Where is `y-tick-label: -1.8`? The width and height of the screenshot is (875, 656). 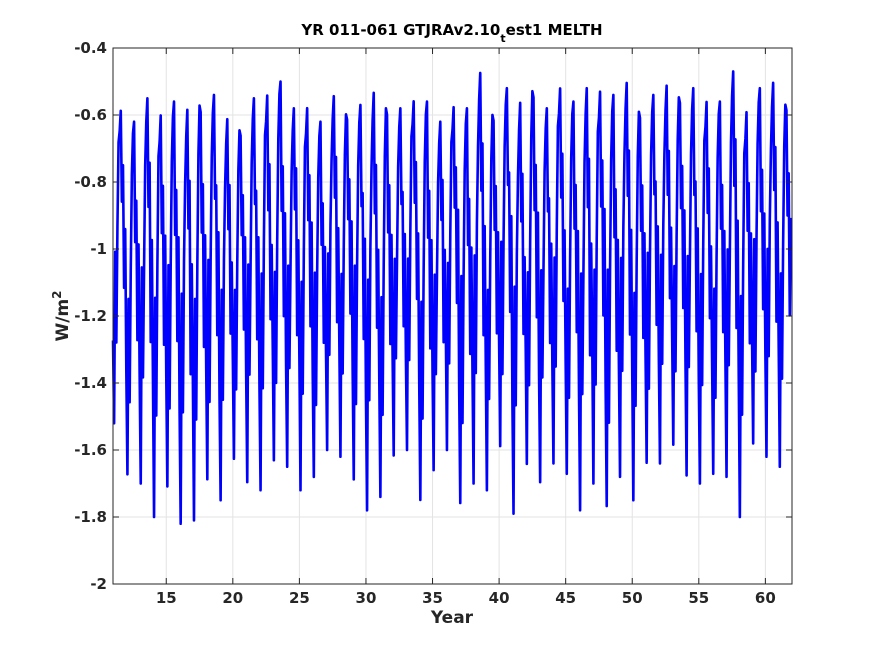 y-tick-label: -1.8 is located at coordinates (90, 517).